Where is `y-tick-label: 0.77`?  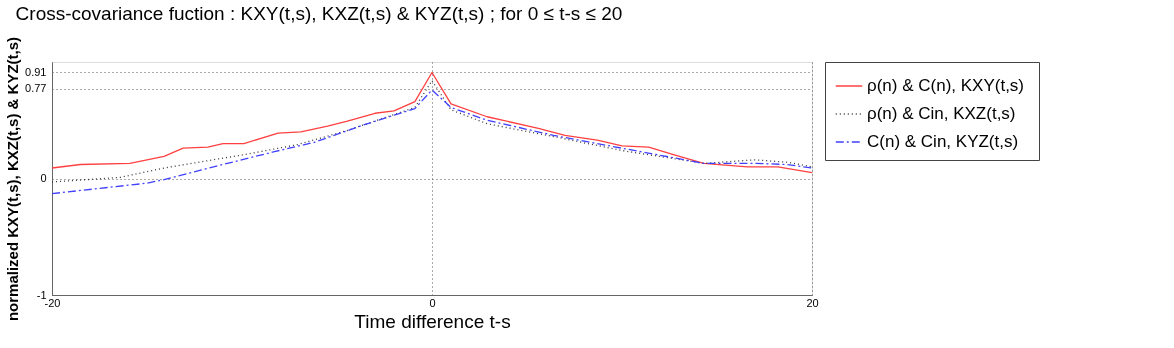
y-tick-label: 0.77 is located at coordinates (36, 88).